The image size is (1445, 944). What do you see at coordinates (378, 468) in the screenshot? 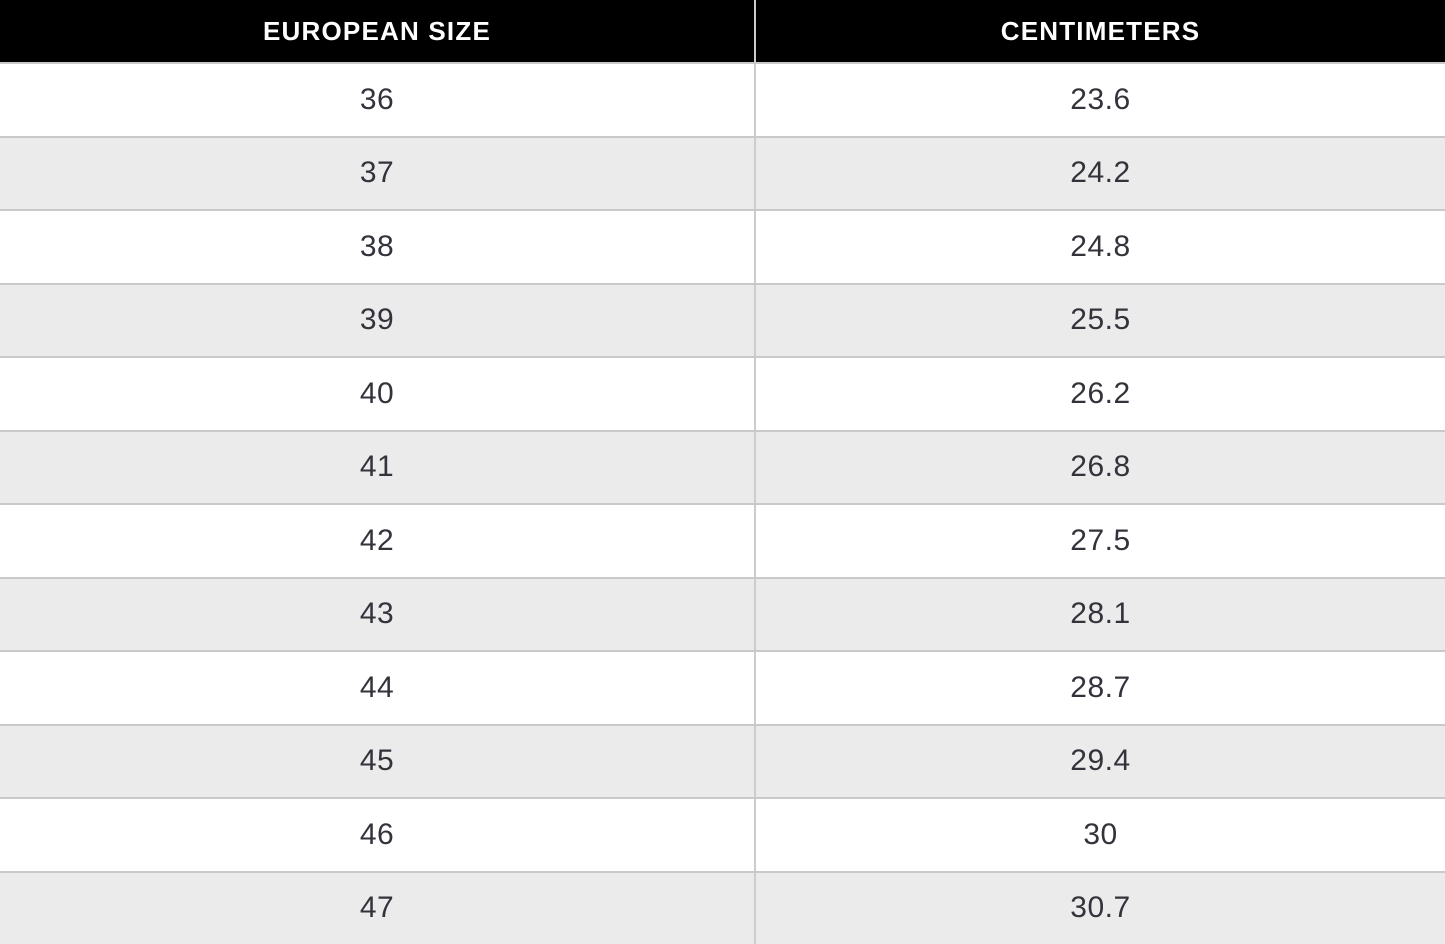
I see `european-size-cell: 41` at bounding box center [378, 468].